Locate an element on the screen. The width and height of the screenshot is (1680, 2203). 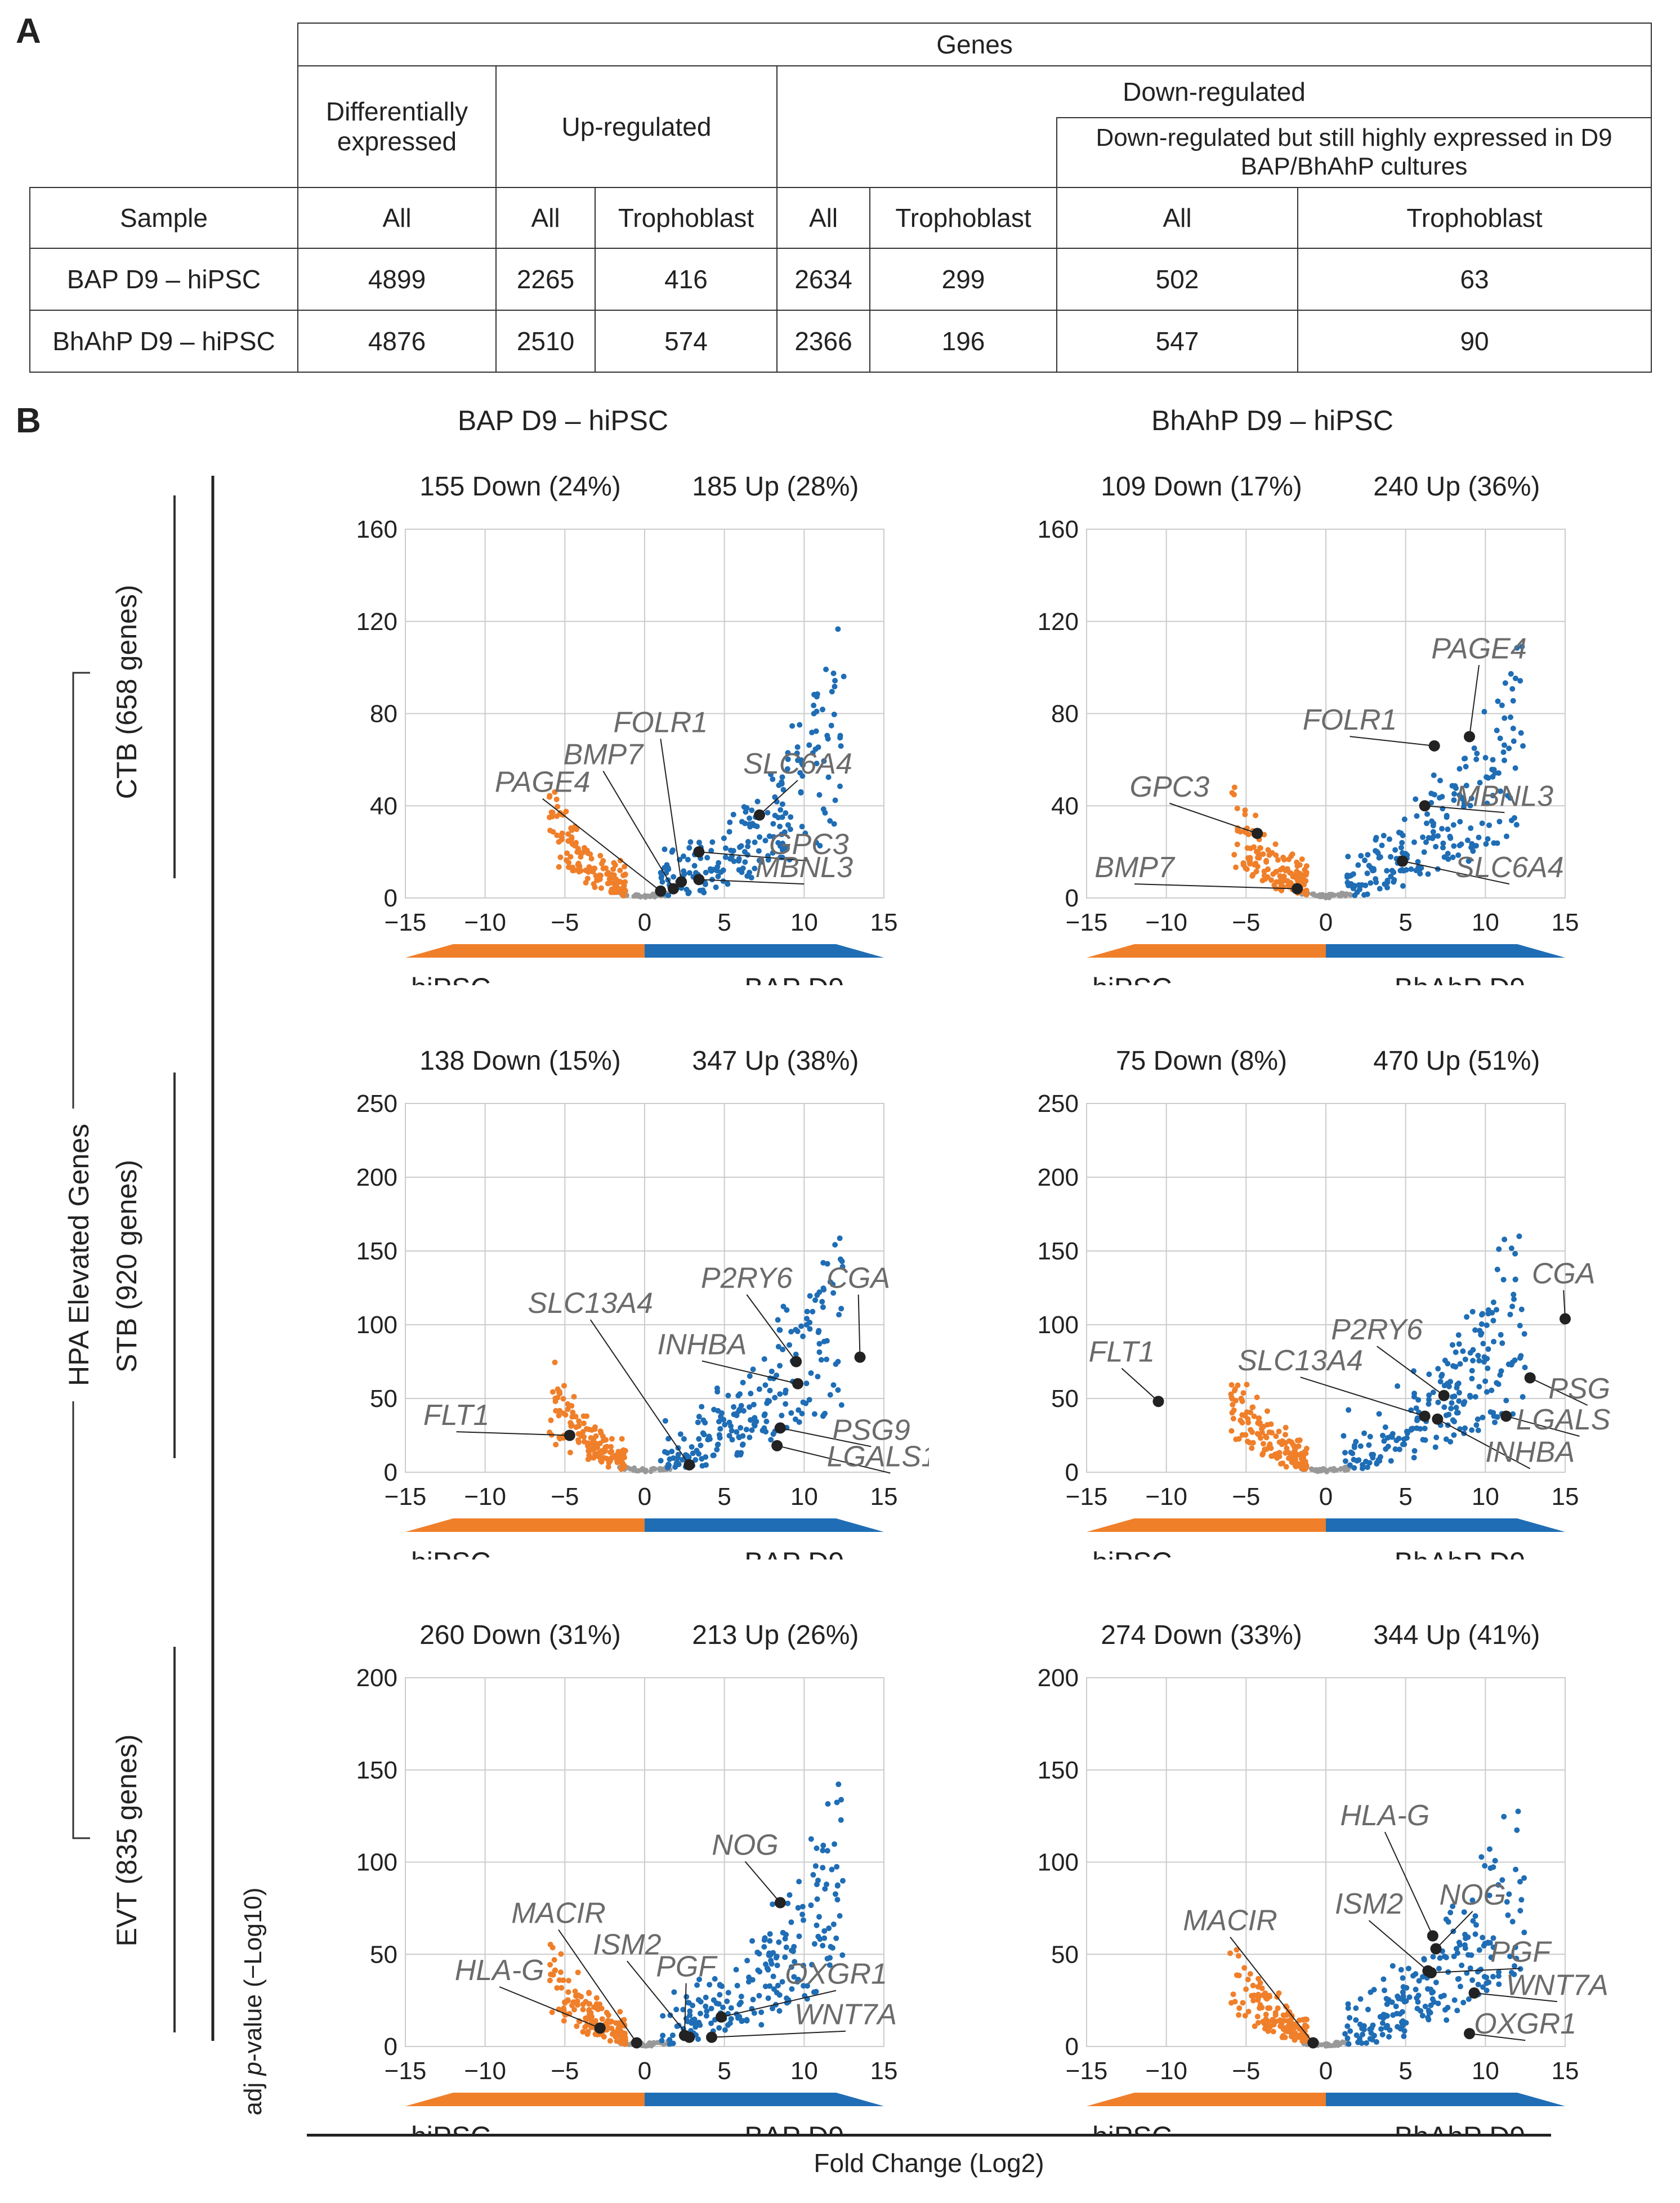
y-tick-label: 100 is located at coordinates (376, 1325).